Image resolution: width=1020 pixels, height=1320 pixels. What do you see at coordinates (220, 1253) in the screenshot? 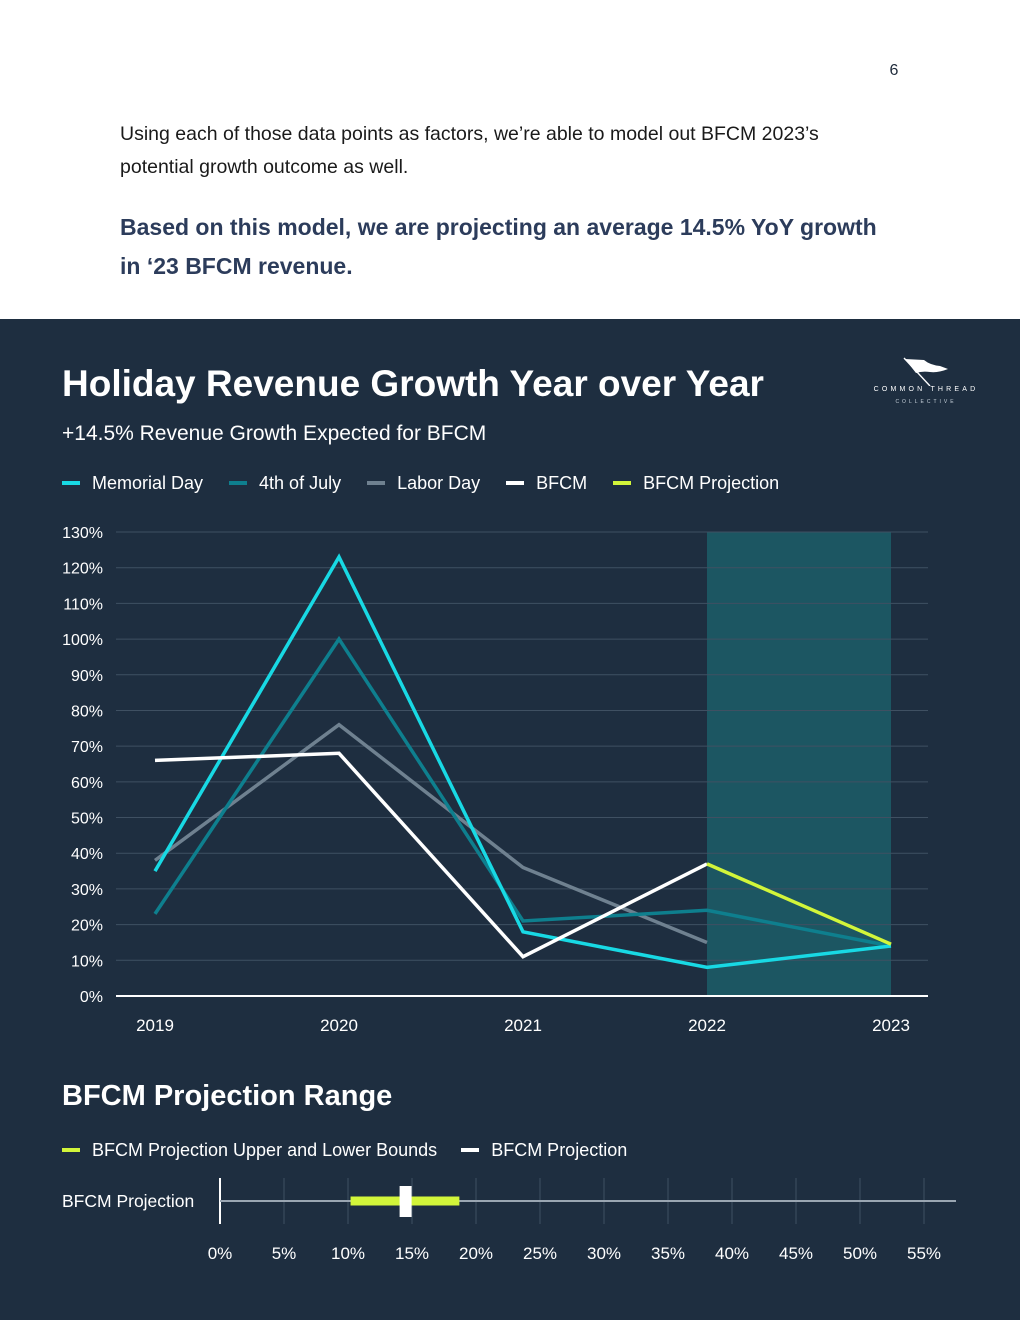
I see `range-tick-label: 0%` at bounding box center [220, 1253].